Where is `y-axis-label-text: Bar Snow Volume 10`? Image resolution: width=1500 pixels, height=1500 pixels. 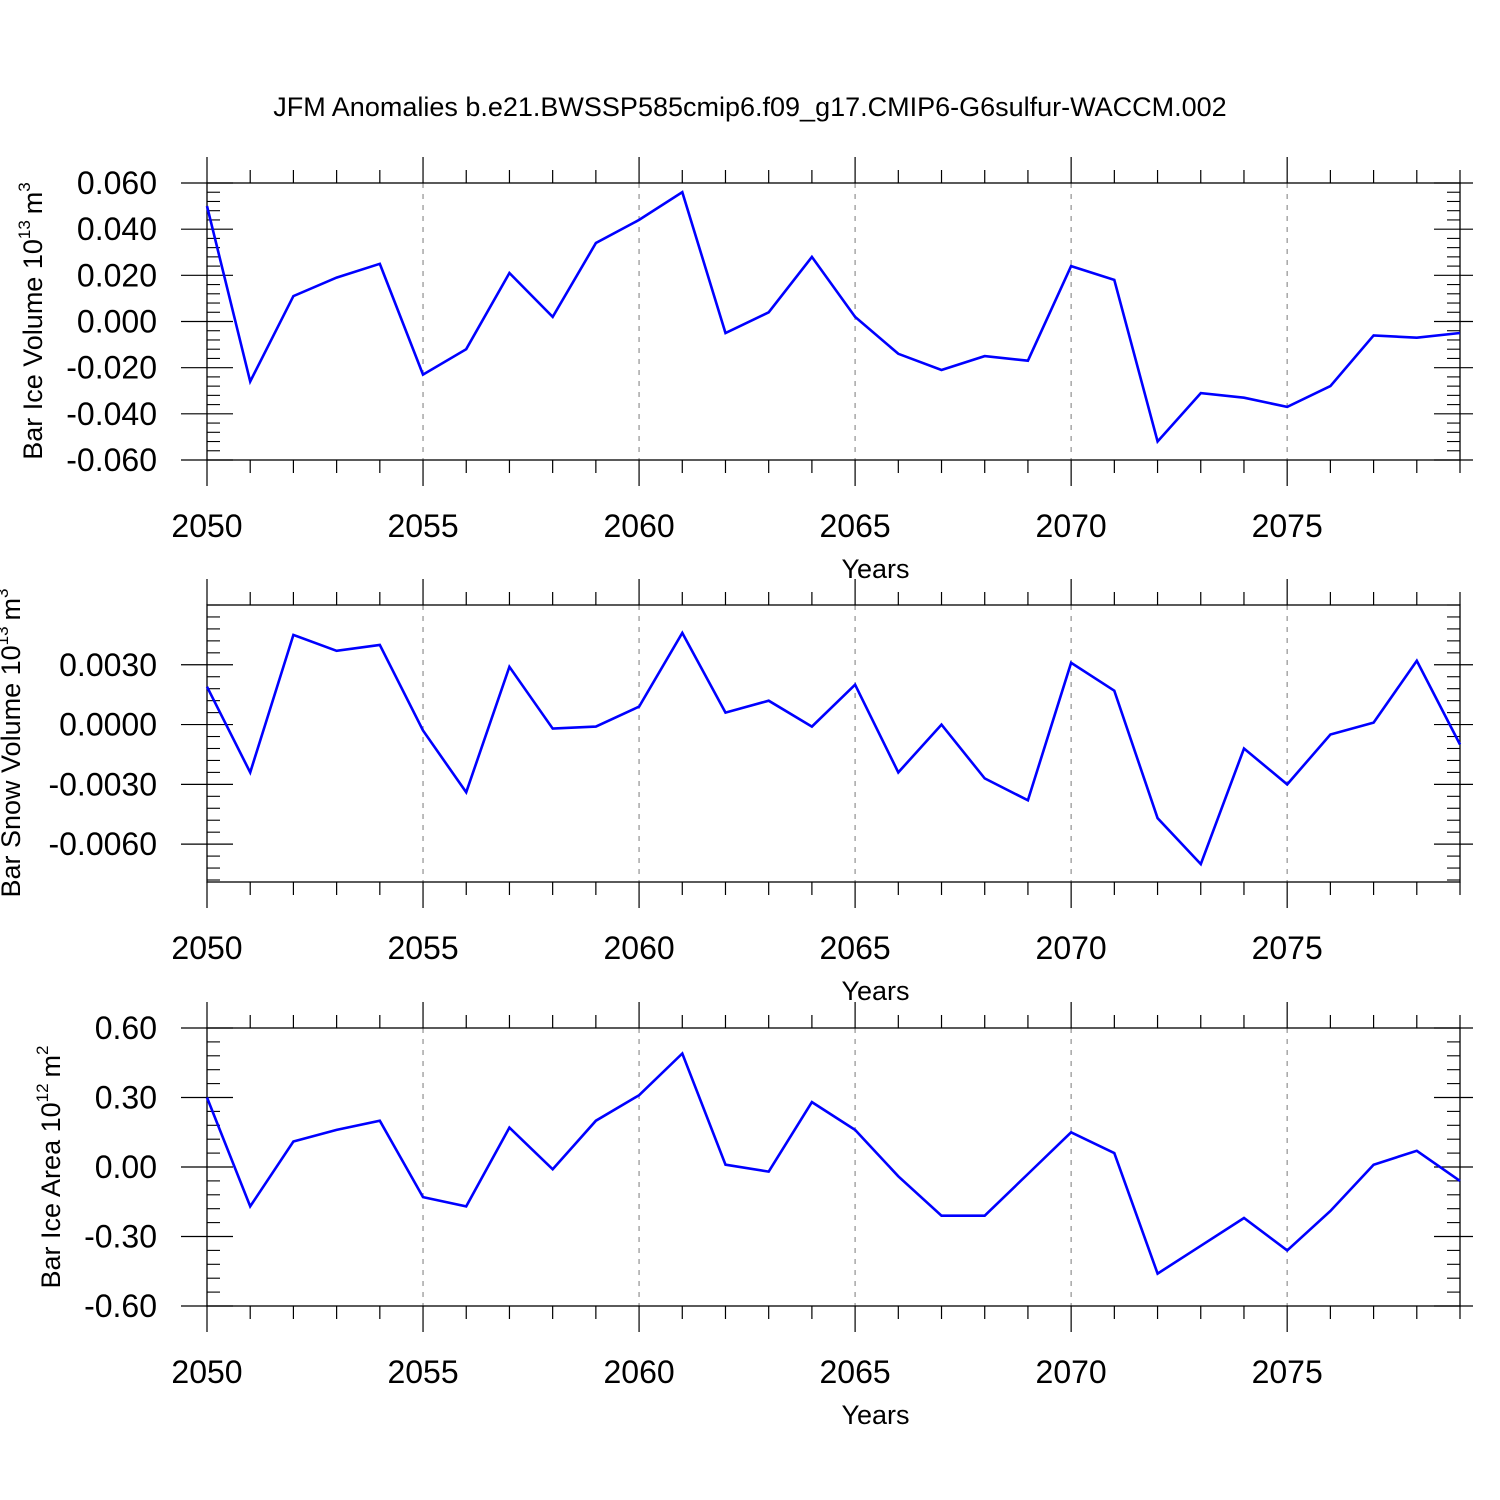
y-axis-label-text: Bar Snow Volume 10 is located at coordinates (13, 771).